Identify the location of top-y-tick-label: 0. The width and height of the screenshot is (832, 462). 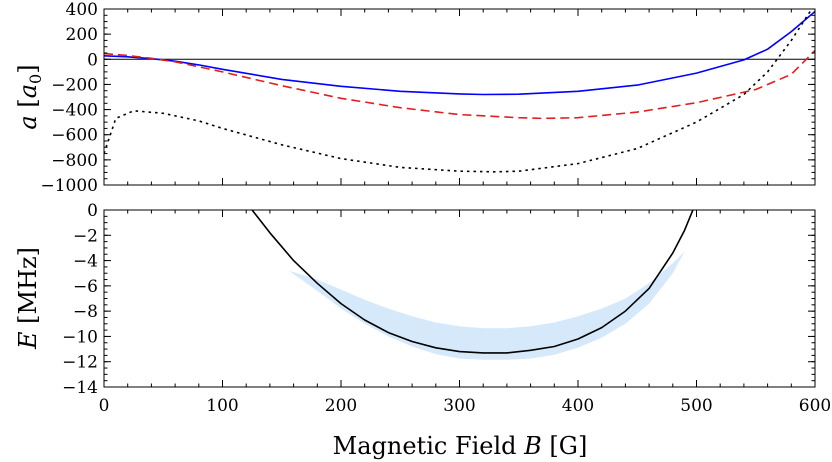
(92, 60).